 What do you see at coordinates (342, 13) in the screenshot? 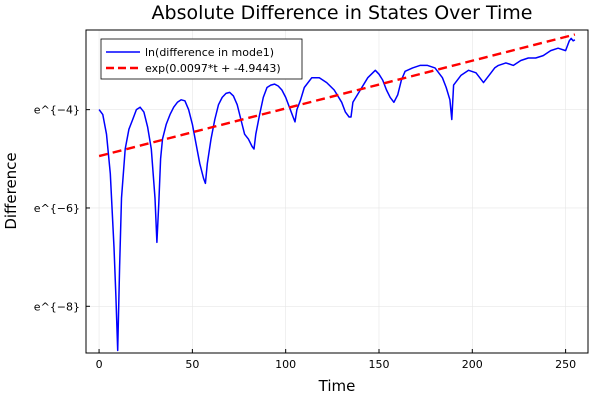
I see `chart-title: Absolute Difference in States Over Time` at bounding box center [342, 13].